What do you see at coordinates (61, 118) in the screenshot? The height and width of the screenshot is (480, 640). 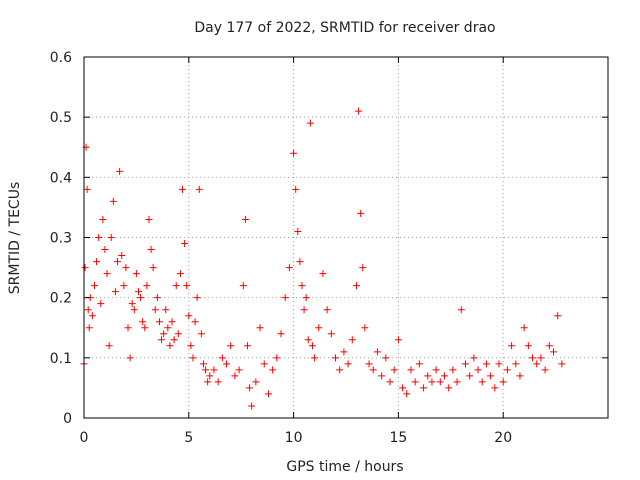 I see `y-tick-label: 0.5` at bounding box center [61, 118].